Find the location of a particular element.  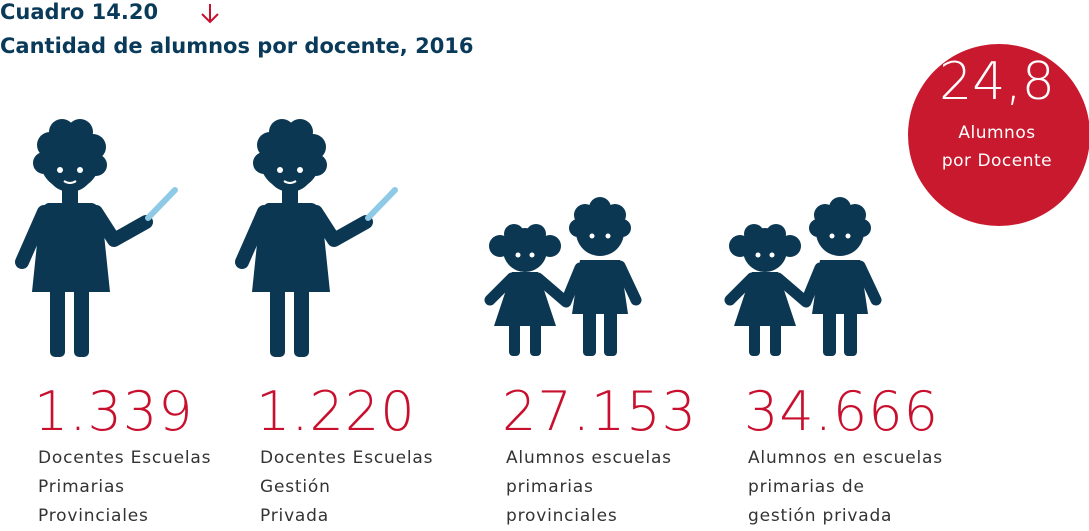

stat-label: Primarias is located at coordinates (81, 487).